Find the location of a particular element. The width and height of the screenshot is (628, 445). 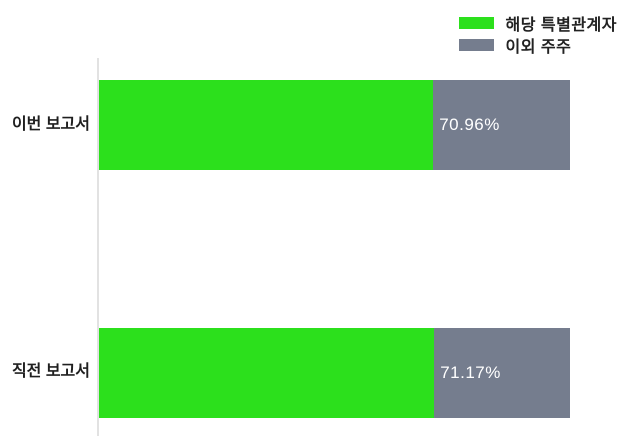

legend-swatch-gray is located at coordinates (476, 45).